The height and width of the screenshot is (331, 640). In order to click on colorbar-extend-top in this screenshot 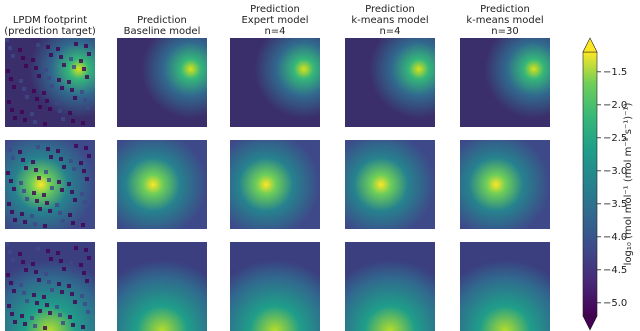, I will do `click(590, 45)`.